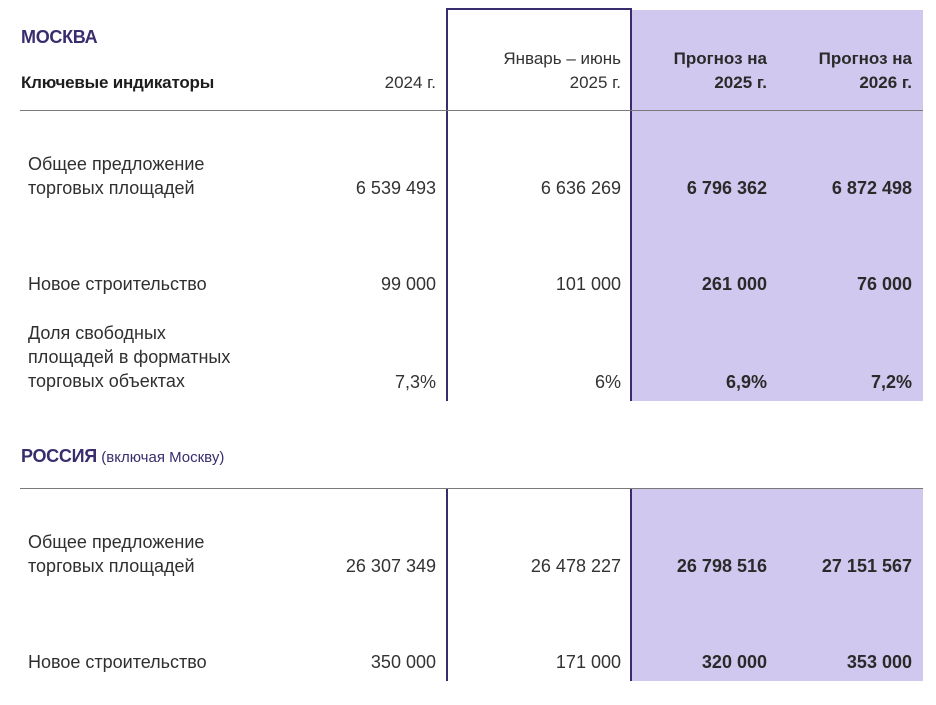 Image resolution: width=936 pixels, height=705 pixels. Describe the element at coordinates (158, 554) in the screenshot. I see `row-label-russia-total-supply: Общее предложение торговых площадей` at that location.